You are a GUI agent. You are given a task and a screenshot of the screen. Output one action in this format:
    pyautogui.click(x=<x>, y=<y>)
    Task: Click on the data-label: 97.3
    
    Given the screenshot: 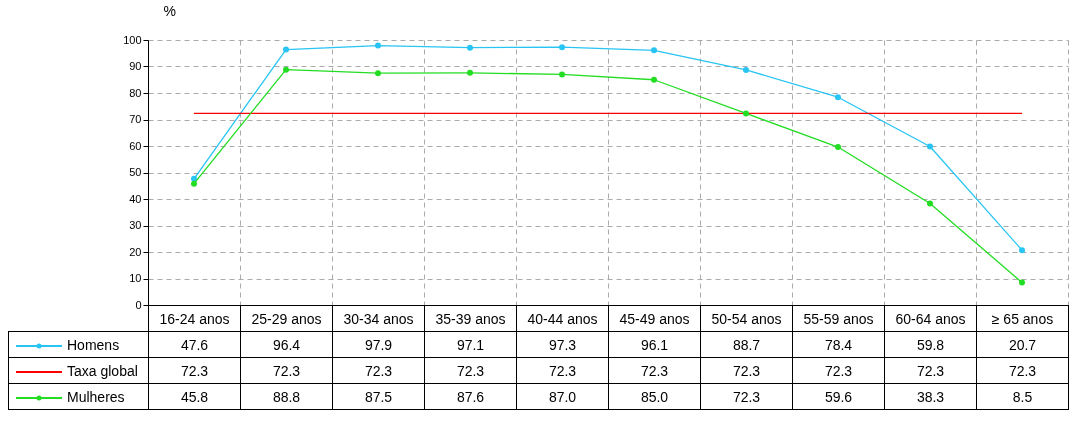 What is the action you would take?
    pyautogui.click(x=562, y=344)
    